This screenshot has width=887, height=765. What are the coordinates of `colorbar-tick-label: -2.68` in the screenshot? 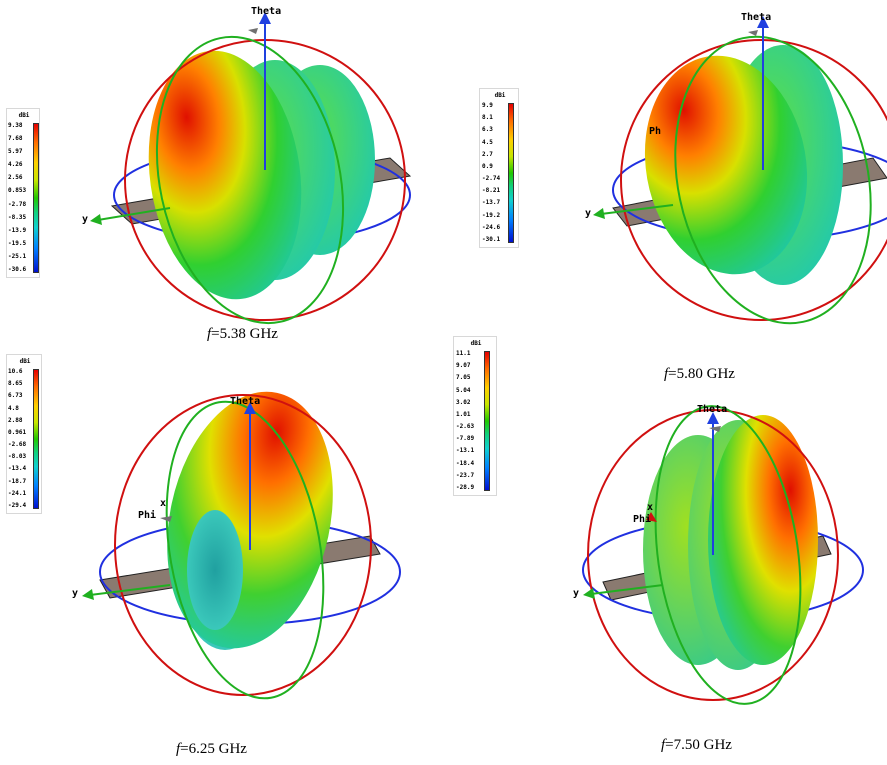 It's located at (17, 445).